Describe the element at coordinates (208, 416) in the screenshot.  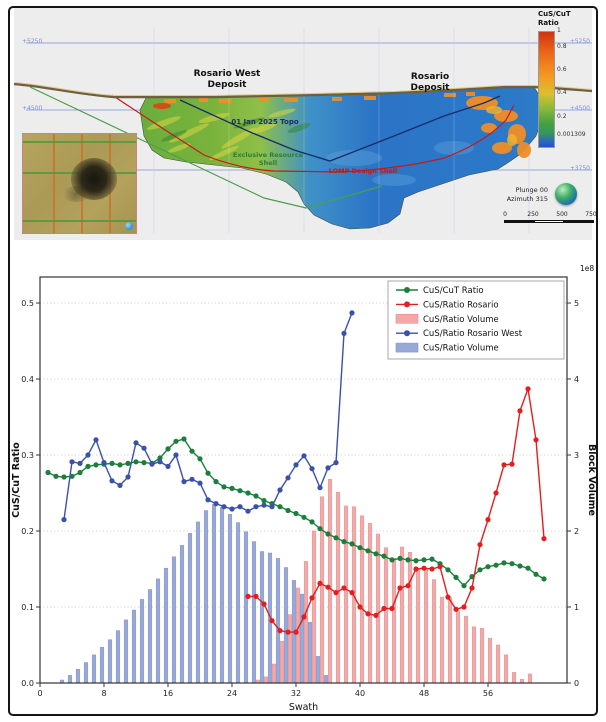
I see `line-series-cus-ratio-rosario-west` at that location.